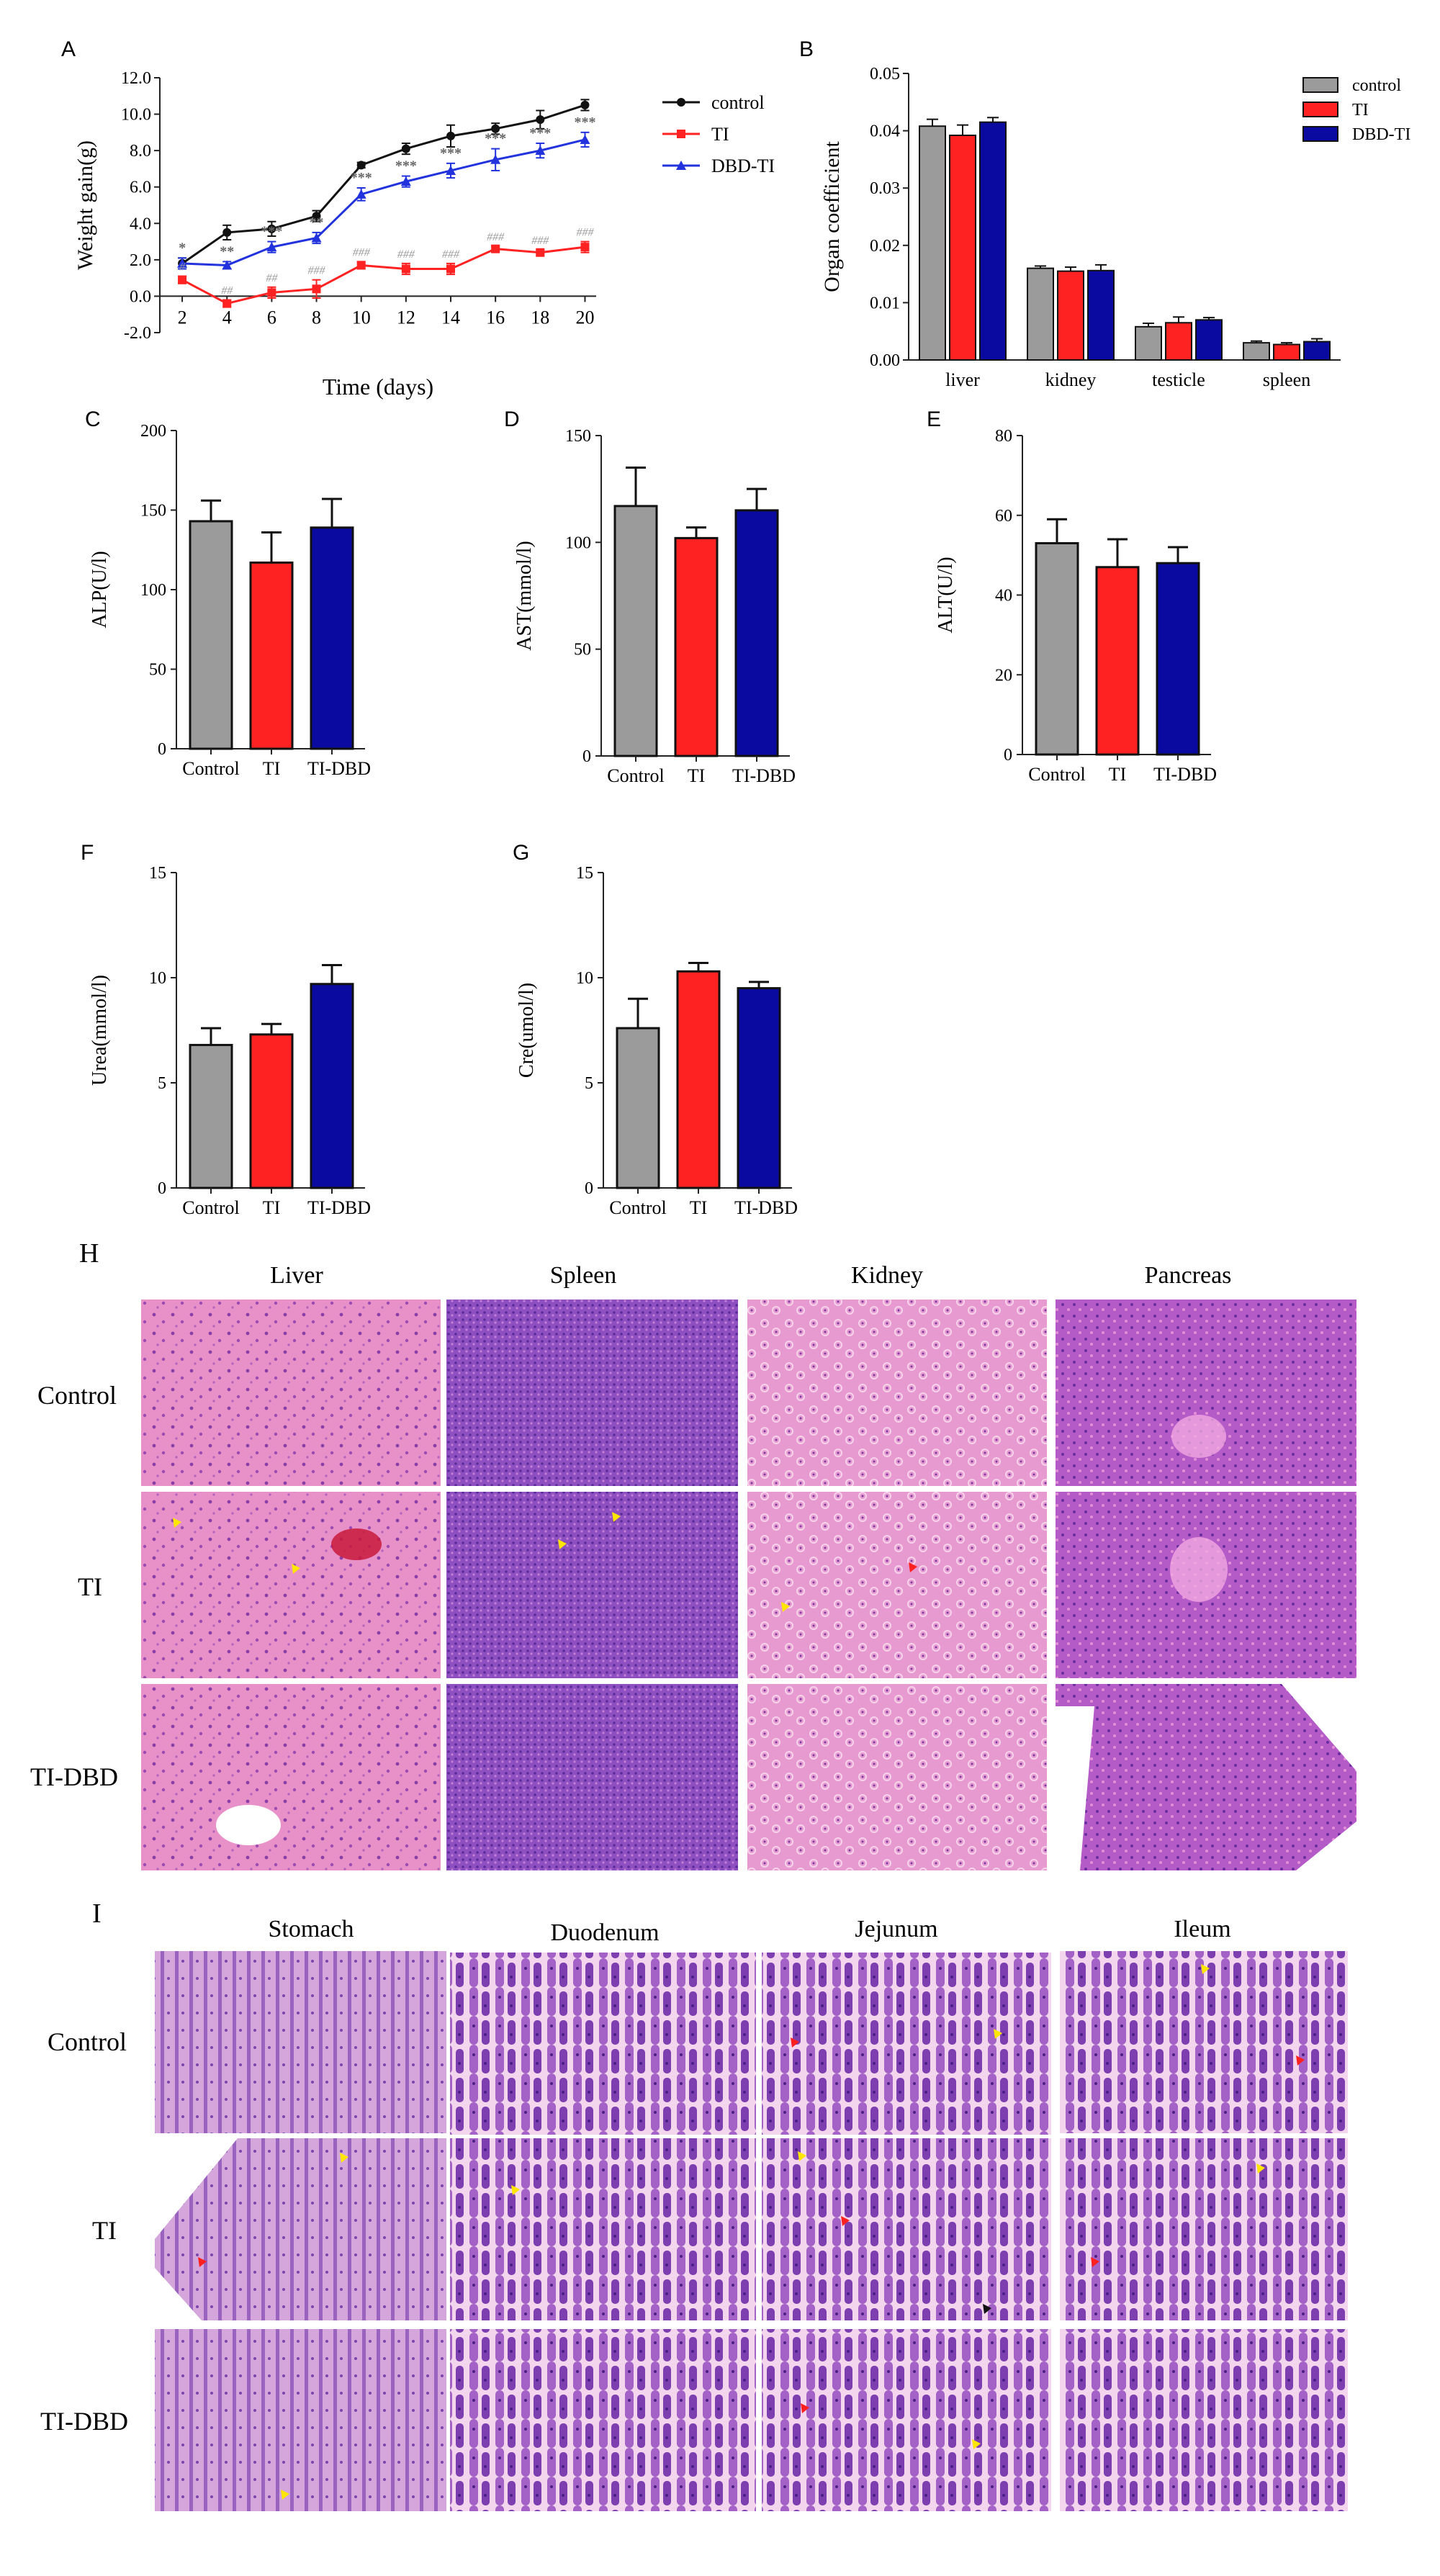  Describe the element at coordinates (897, 1585) in the screenshot. I see `h-img-ti-kidney` at that location.